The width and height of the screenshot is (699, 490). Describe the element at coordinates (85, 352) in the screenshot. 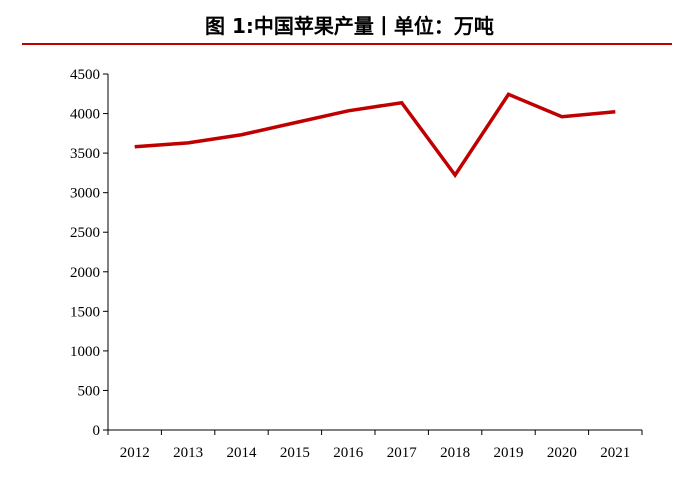

I see `y-tick-label: 1000` at that location.